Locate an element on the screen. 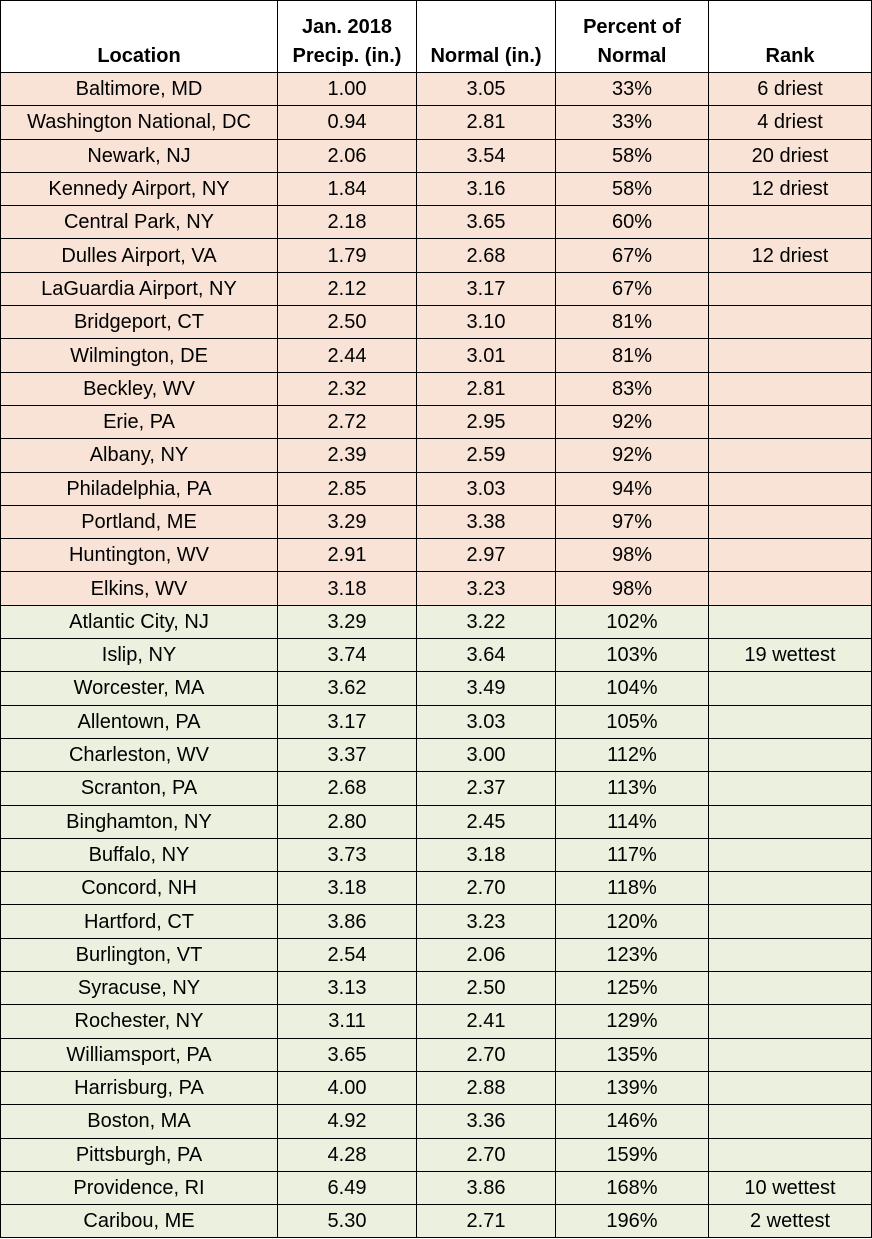 This screenshot has height=1239, width=872. cell-percent: 60% is located at coordinates (632, 222).